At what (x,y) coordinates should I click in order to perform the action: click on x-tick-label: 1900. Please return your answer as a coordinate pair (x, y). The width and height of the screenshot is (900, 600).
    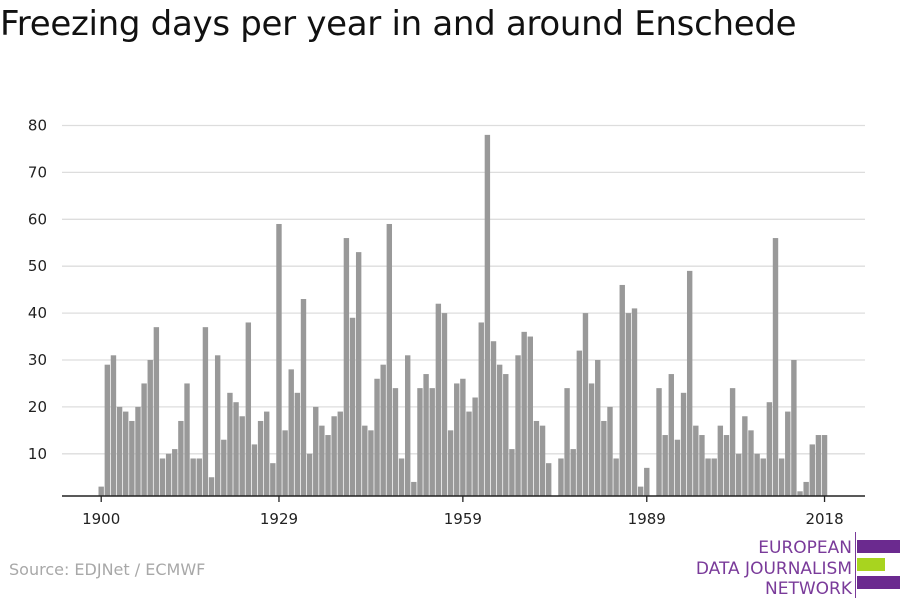
    Looking at the image, I should click on (101, 519).